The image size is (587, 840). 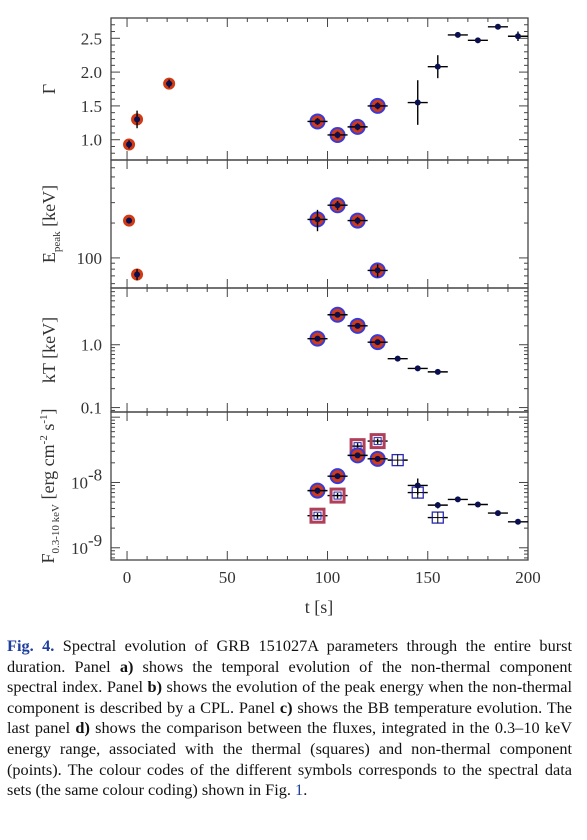 I want to click on y-tick-label: 0.1, so click(x=91, y=408).